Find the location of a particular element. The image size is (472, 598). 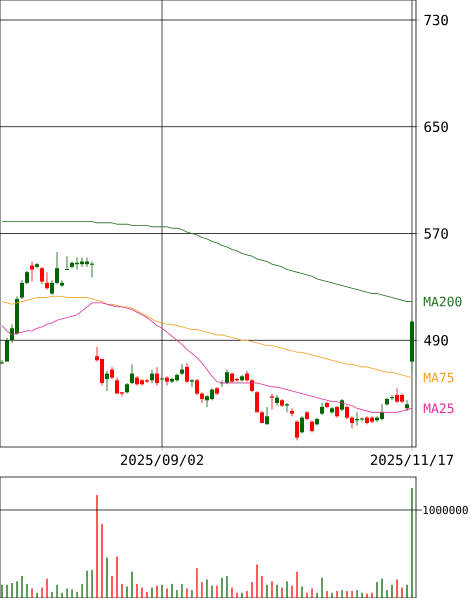

y-tick-label: 730 is located at coordinates (436, 20).